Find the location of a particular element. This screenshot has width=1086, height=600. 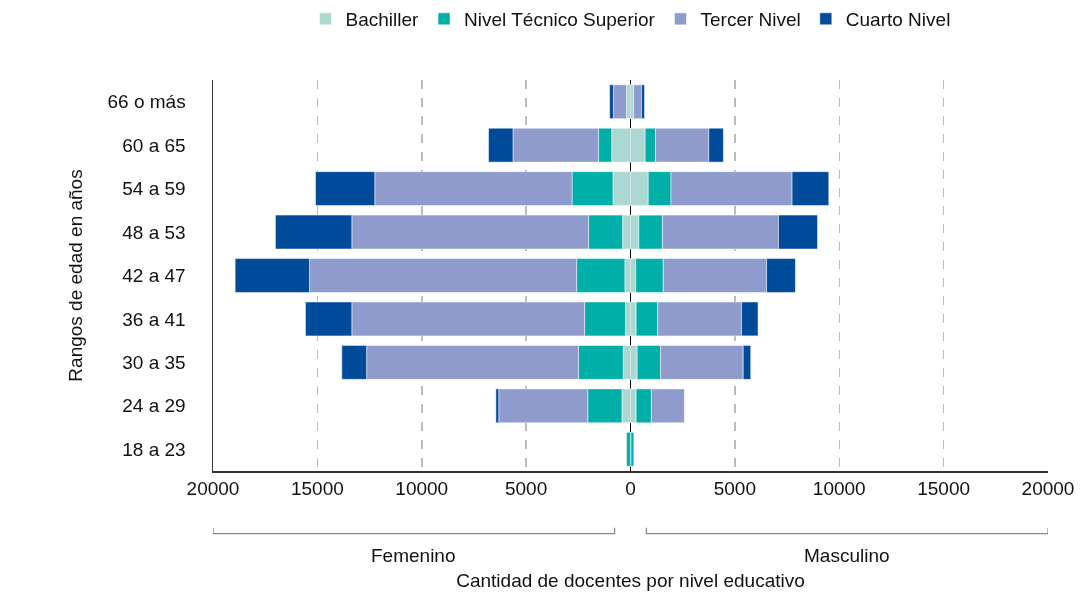

y-axis-title: Rangos de edad en años is located at coordinates (75, 275).